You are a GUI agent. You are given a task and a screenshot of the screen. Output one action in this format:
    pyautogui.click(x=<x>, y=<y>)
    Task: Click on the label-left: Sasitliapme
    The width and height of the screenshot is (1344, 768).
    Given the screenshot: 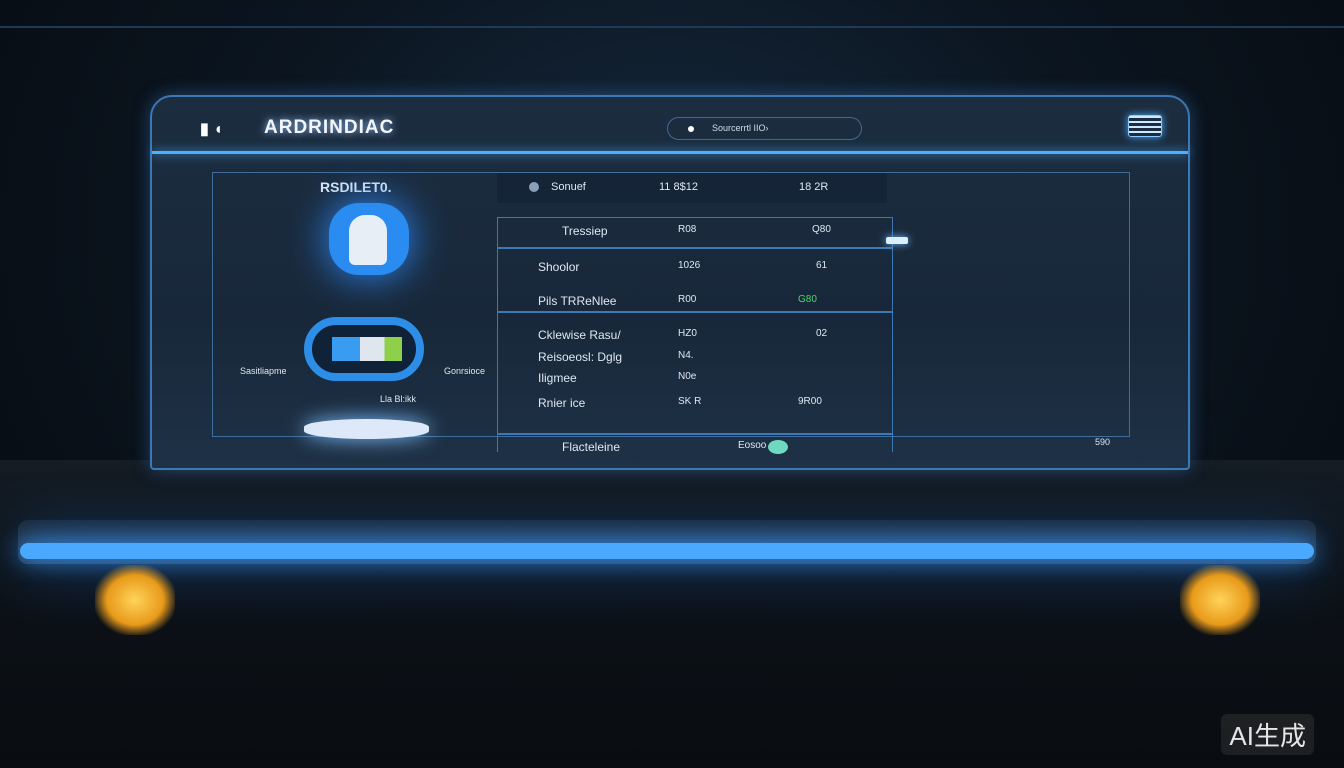 What is the action you would take?
    pyautogui.click(x=263, y=371)
    